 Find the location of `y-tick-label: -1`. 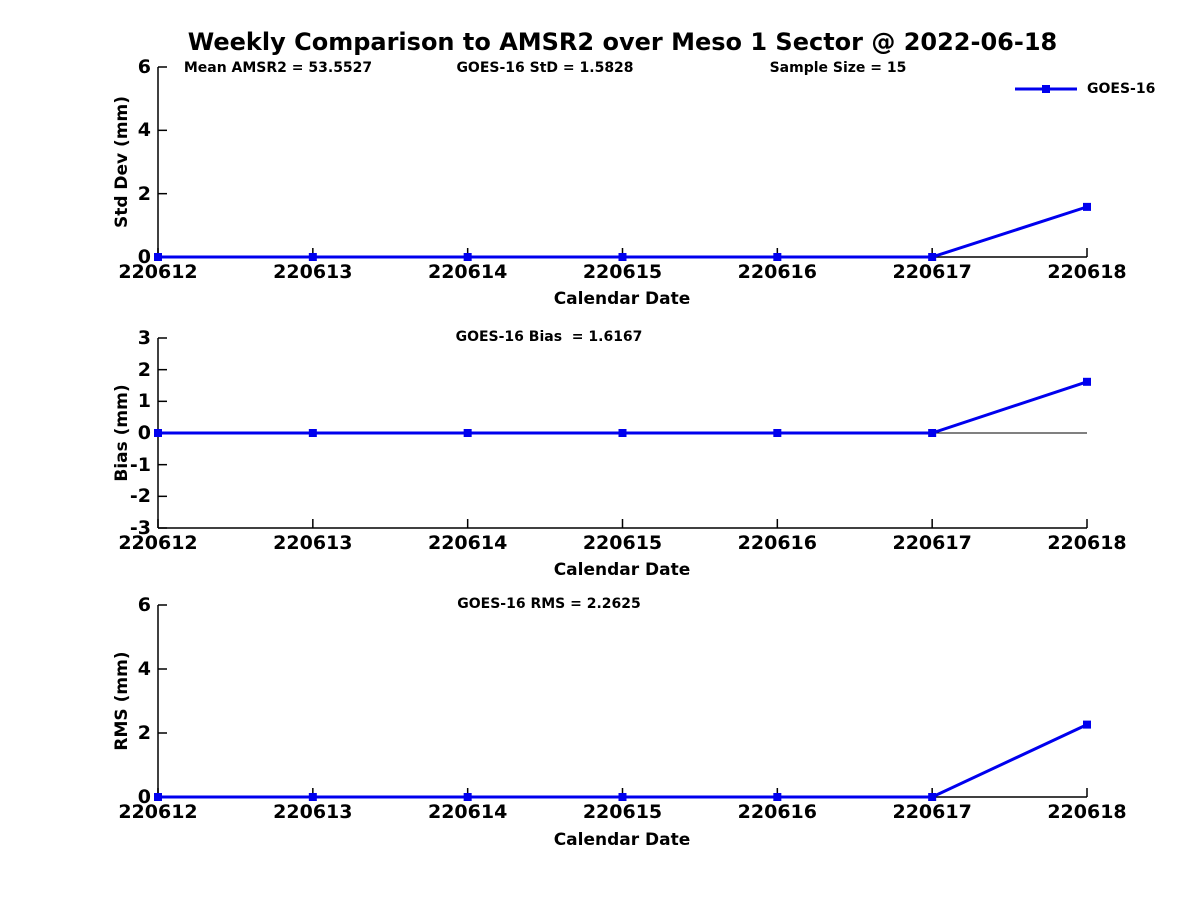

y-tick-label: -1 is located at coordinates (140, 464).